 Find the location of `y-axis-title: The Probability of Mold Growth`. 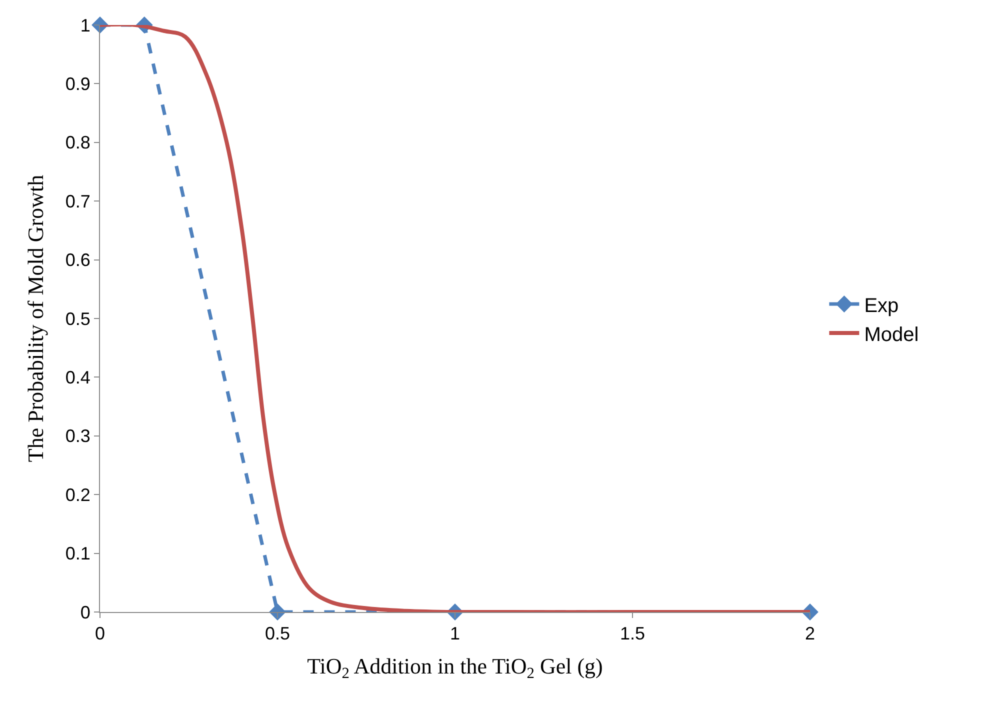

y-axis-title: The Probability of Mold Growth is located at coordinates (35, 318).